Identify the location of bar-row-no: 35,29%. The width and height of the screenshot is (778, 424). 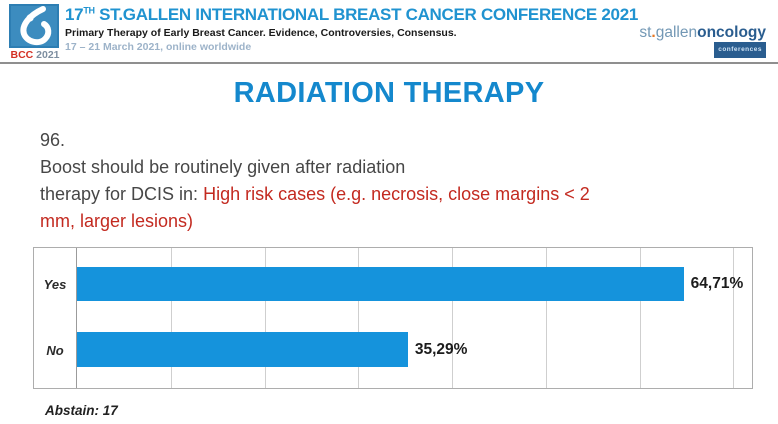
(414, 349).